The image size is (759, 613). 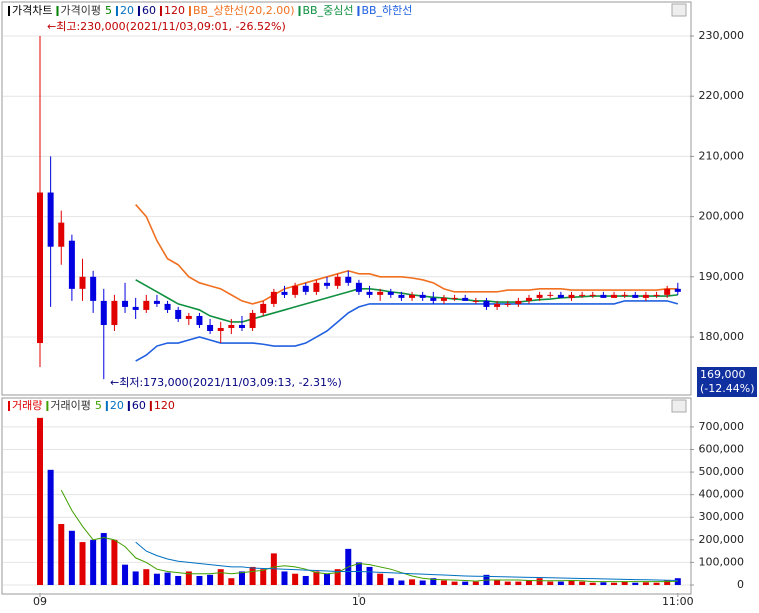 What do you see at coordinates (722, 216) in the screenshot?
I see `y-tick-label: 200,000` at bounding box center [722, 216].